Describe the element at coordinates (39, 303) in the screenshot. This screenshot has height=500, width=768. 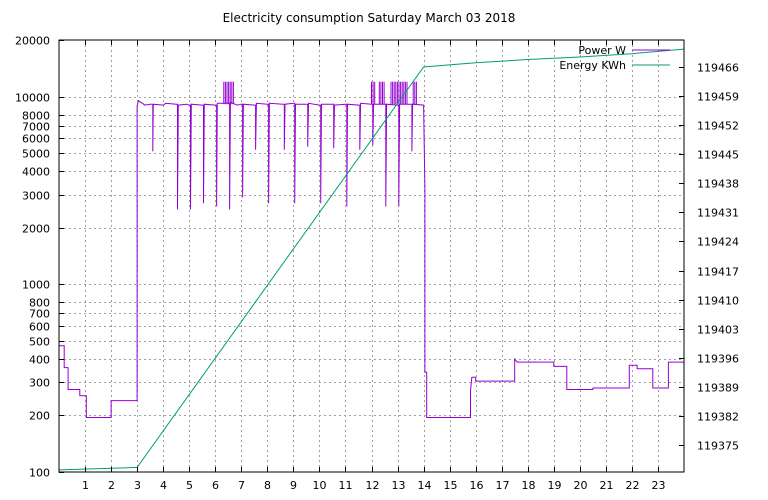
I see `y-left-tick-label: 800` at that location.